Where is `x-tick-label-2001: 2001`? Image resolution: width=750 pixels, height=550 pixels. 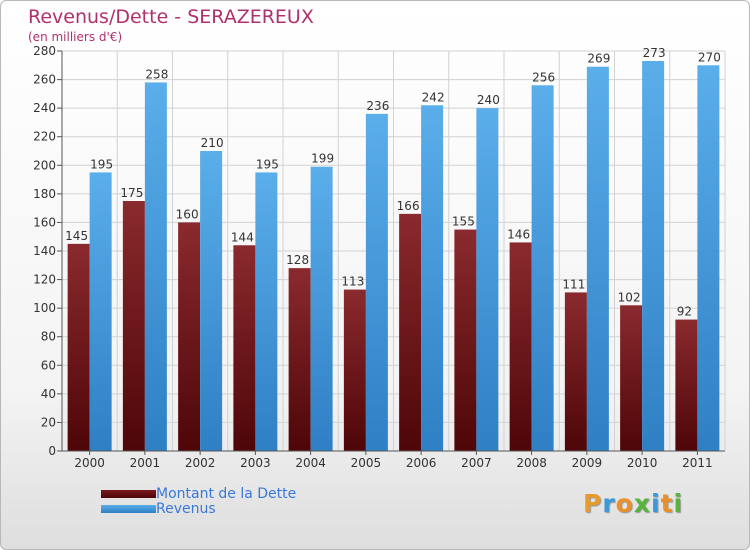
x-tick-label-2001: 2001 is located at coordinates (145, 463).